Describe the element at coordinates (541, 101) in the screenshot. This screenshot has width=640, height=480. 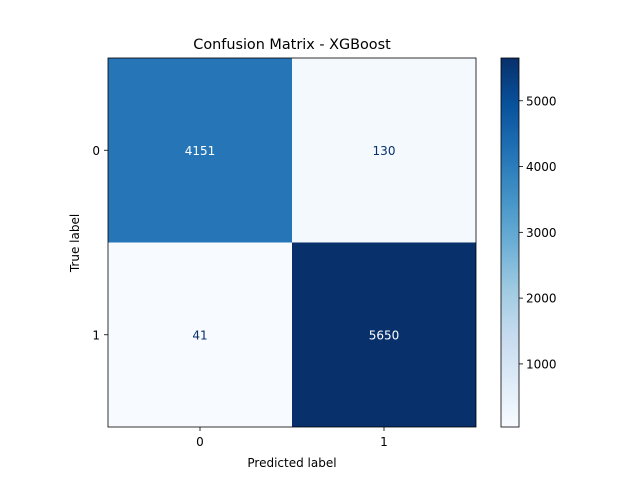
I see `colorbar-tick-label: 5000` at that location.